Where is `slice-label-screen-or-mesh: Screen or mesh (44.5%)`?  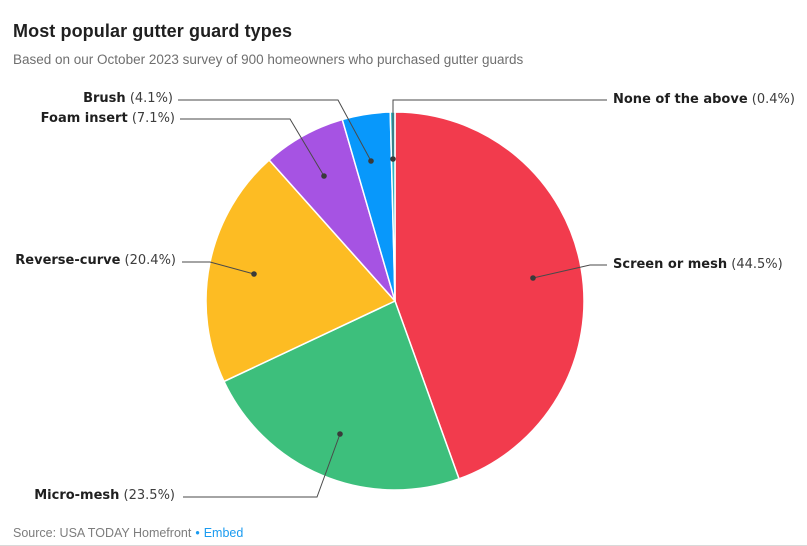
slice-label-screen-or-mesh: Screen or mesh (44.5%) is located at coordinates (698, 265).